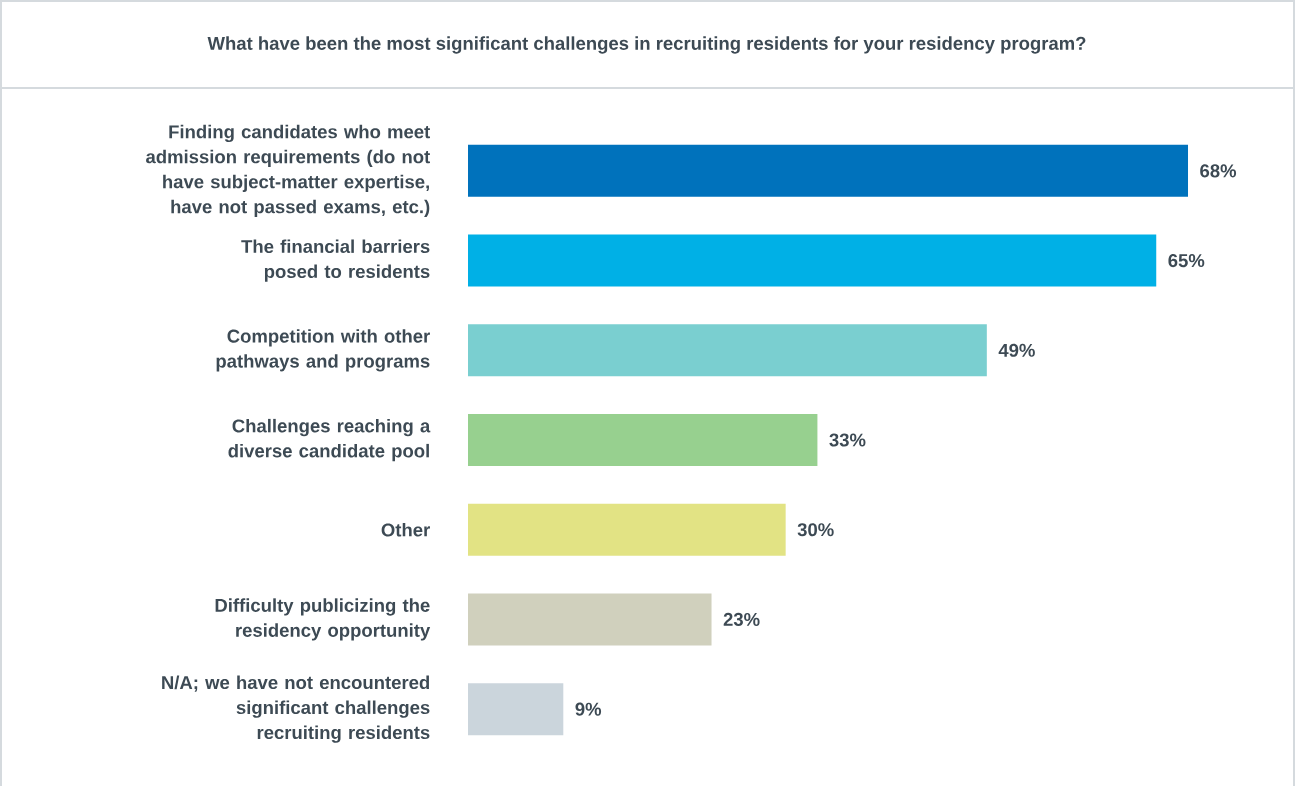 The width and height of the screenshot is (1295, 786). What do you see at coordinates (646, 45) in the screenshot?
I see `chart-title: What have been the most significant challenges in recruiting residents for your residency program?` at bounding box center [646, 45].